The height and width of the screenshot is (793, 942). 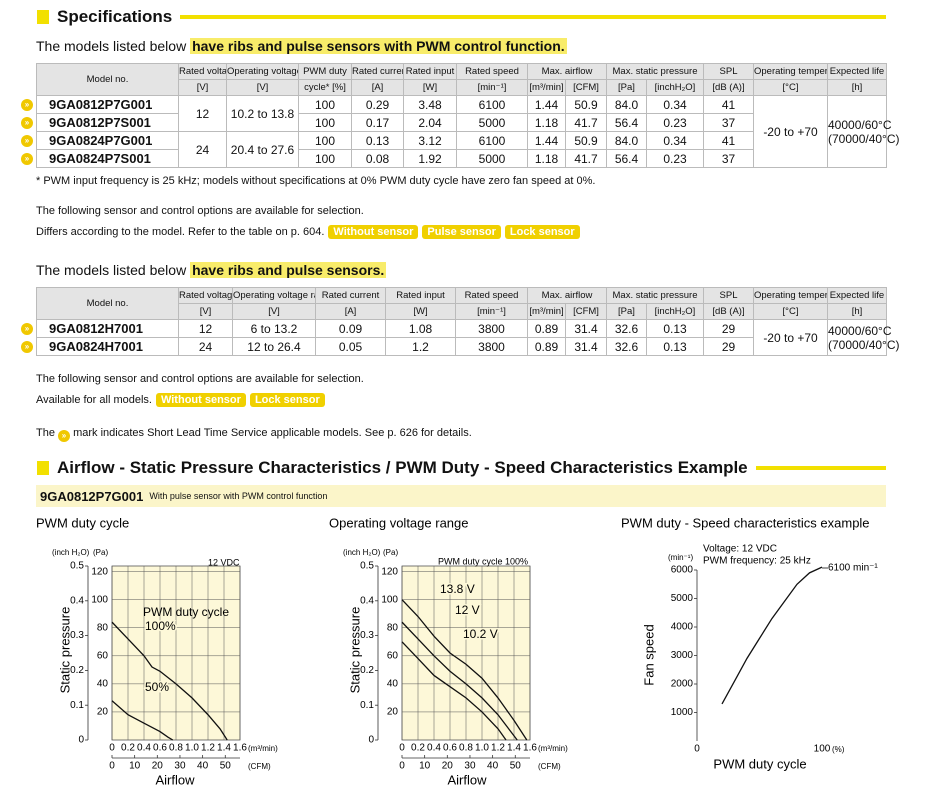 I want to click on value-cell: 0.29, so click(x=377, y=104).